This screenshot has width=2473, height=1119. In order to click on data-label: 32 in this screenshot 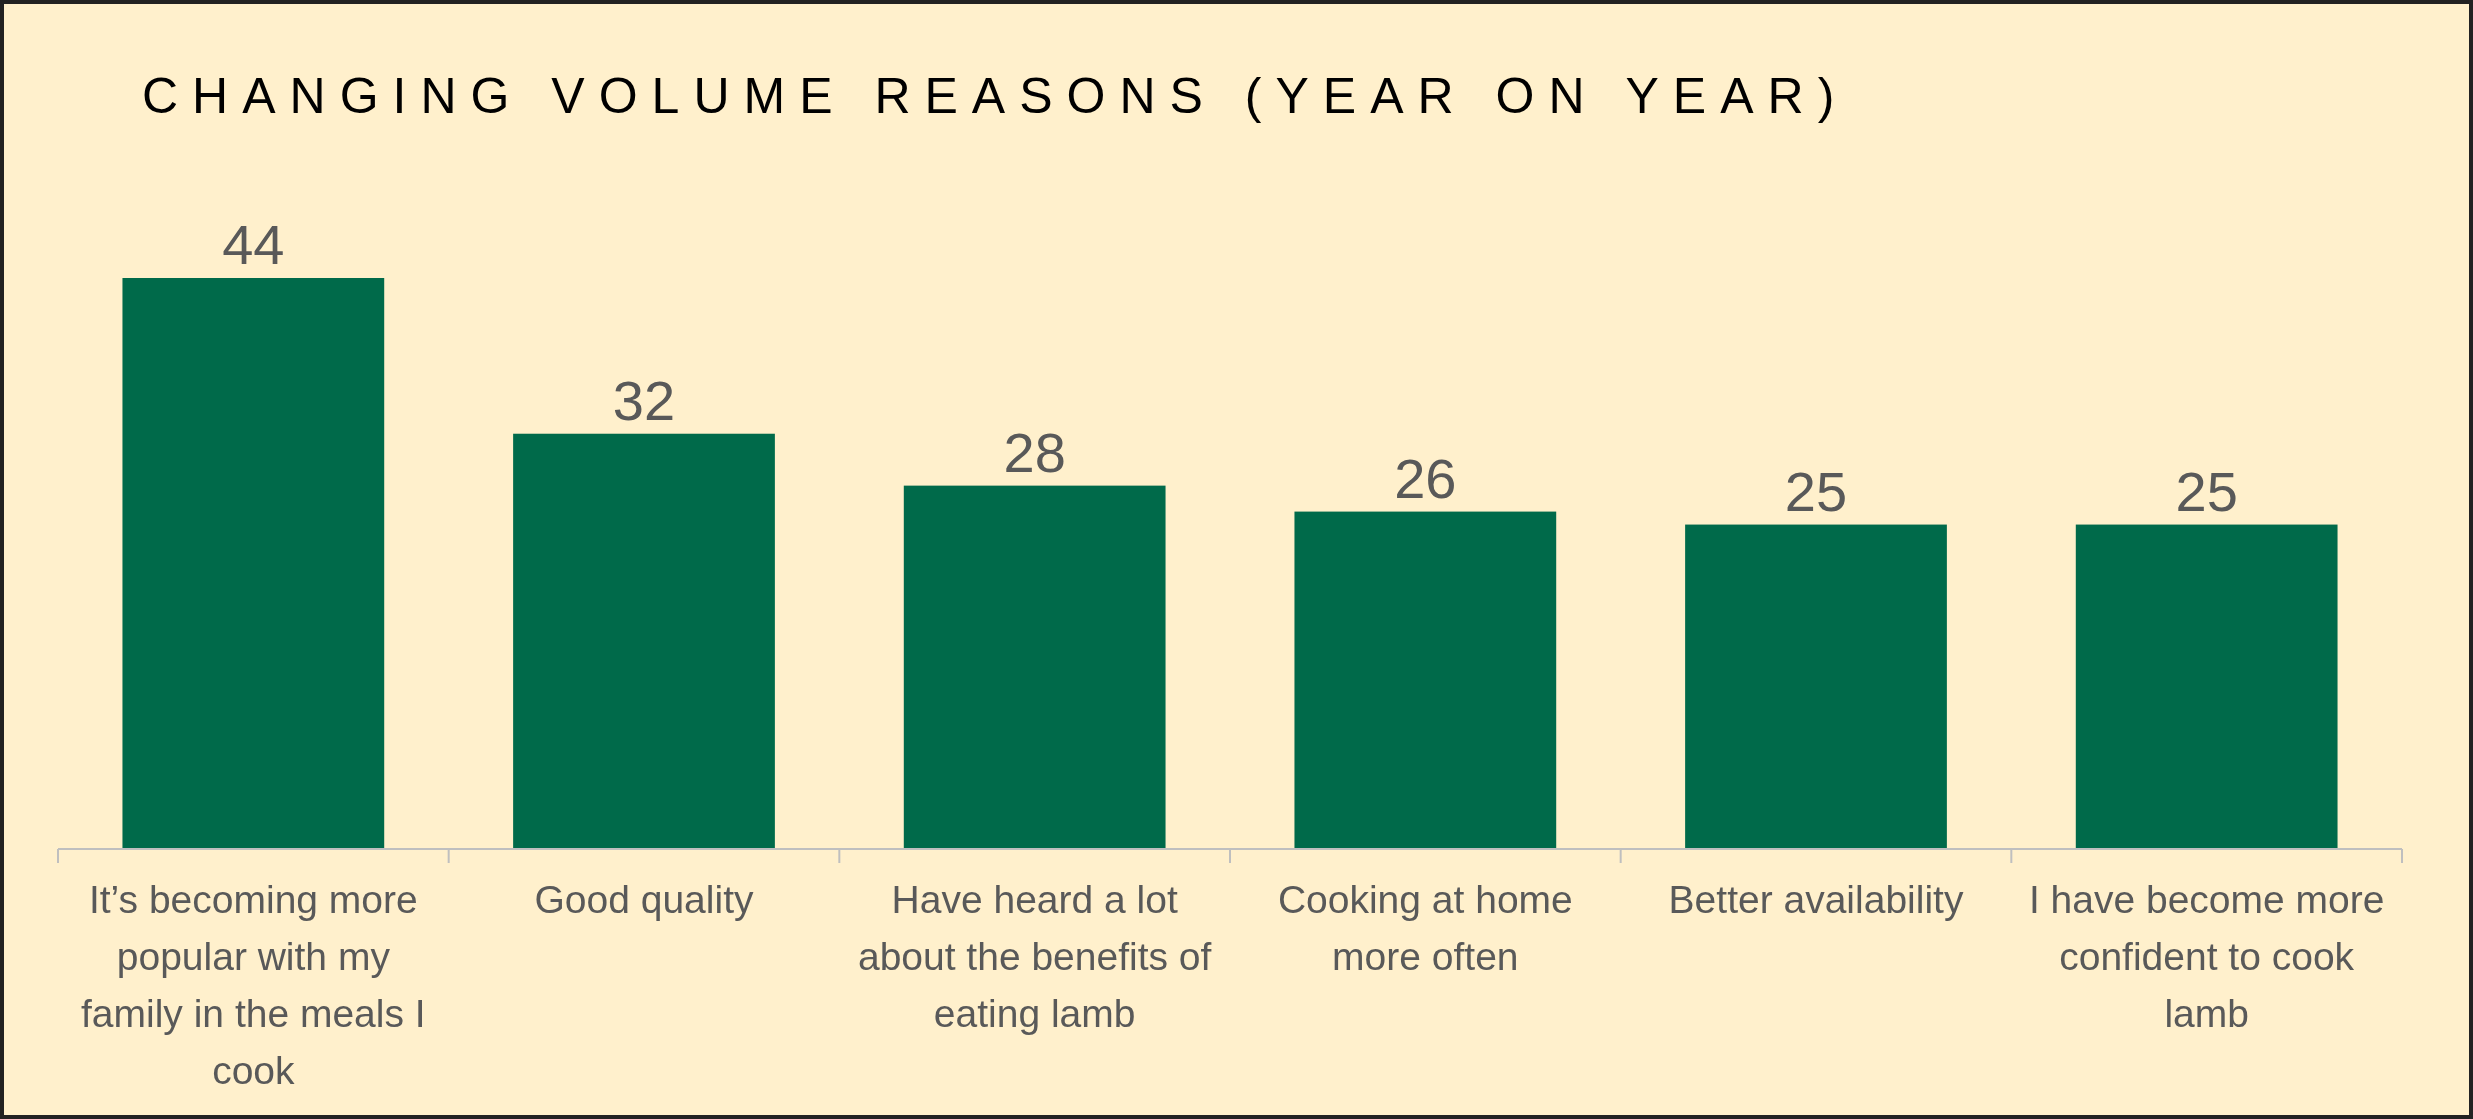, I will do `click(644, 400)`.